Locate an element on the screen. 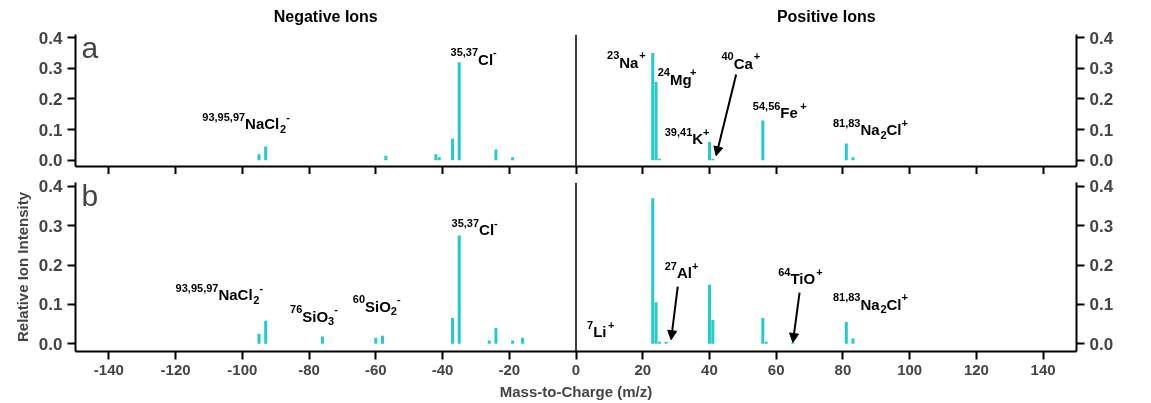 The height and width of the screenshot is (403, 1151). x-tick-label: -20 is located at coordinates (509, 369).